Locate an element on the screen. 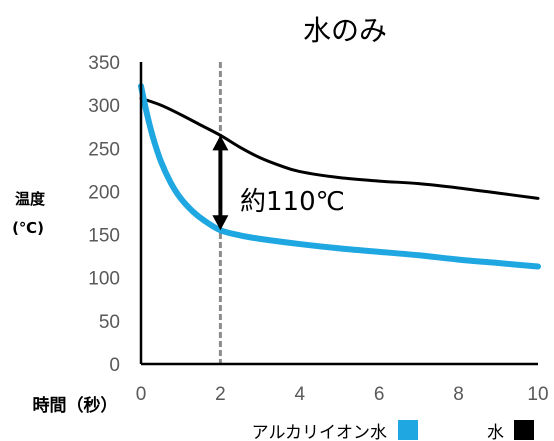 This screenshot has width=554, height=441. legend: アルカリイオン水 水 is located at coordinates (393, 430).